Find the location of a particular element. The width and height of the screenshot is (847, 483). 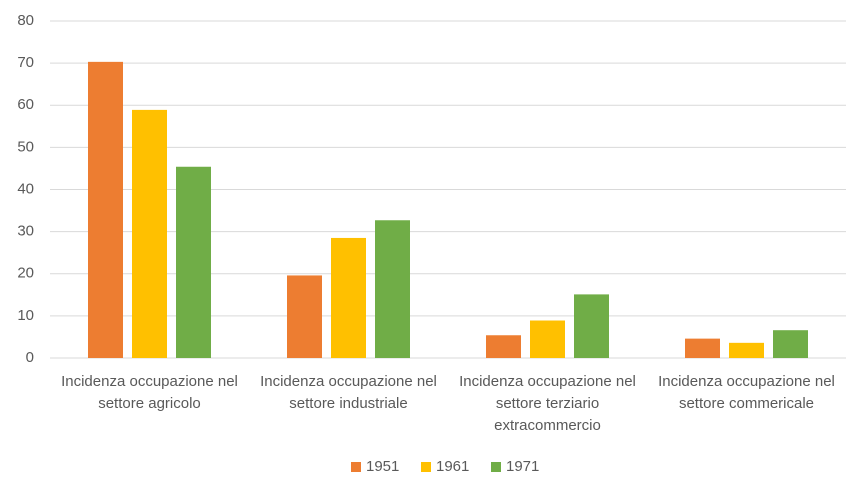

y-tick-label: 70 is located at coordinates (25, 62).